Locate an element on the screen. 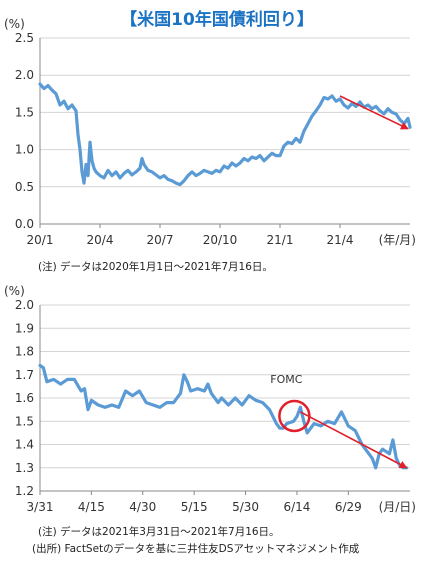 This screenshot has height=574, width=435. chart1-xtick-label: 21/4 is located at coordinates (340, 240).